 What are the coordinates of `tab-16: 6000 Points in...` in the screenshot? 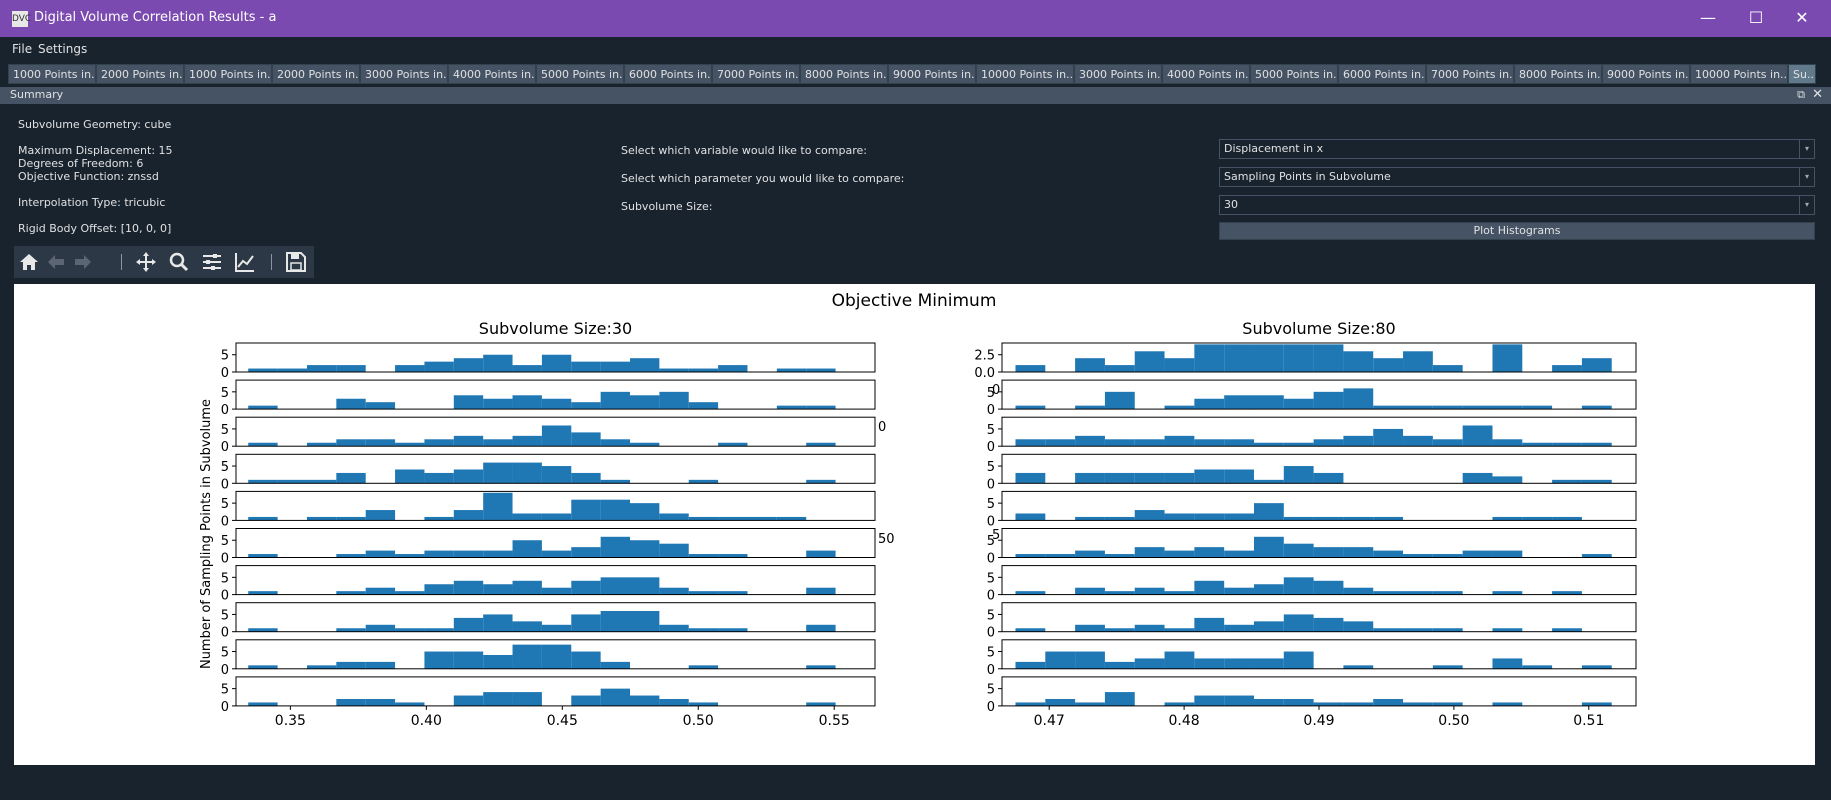 It's located at (1382, 74).